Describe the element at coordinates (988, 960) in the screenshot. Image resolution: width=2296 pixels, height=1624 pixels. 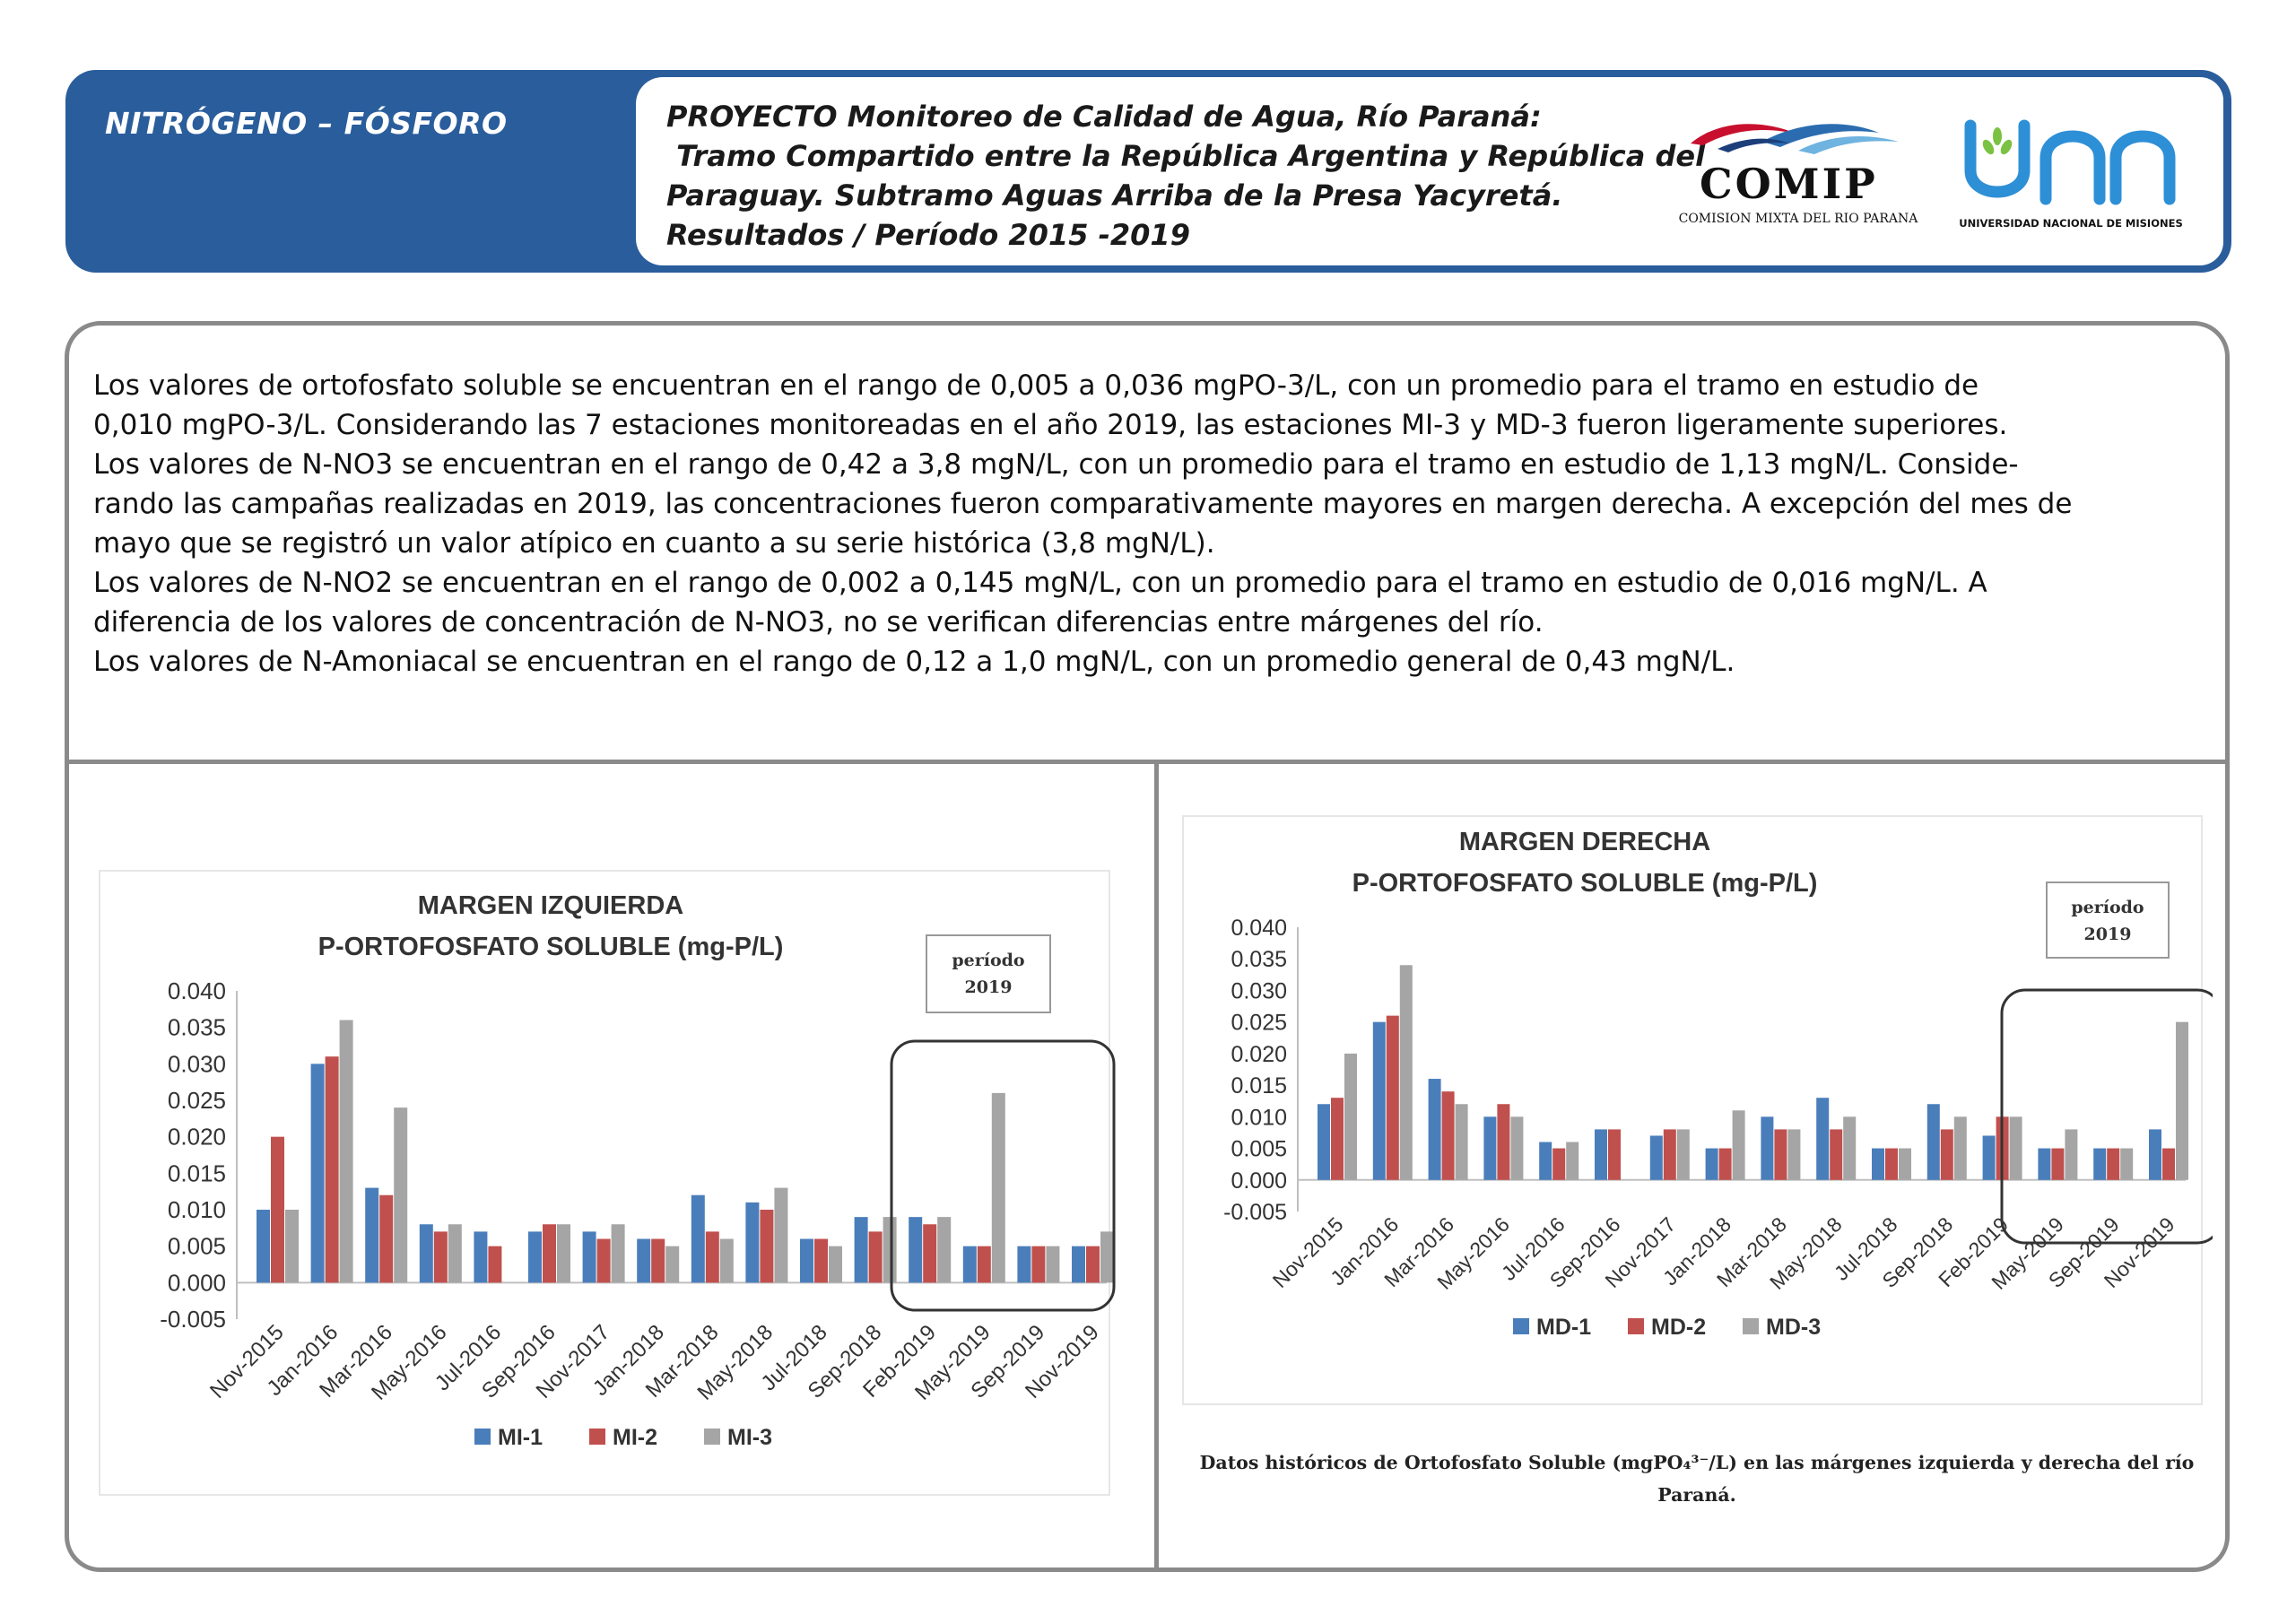
I see `period-label-line1: período` at that location.